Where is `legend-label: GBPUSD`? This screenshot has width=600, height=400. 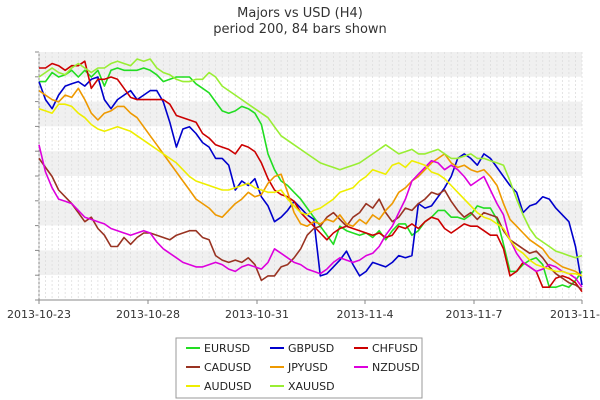
legend-label: GBPUSD is located at coordinates (311, 348).